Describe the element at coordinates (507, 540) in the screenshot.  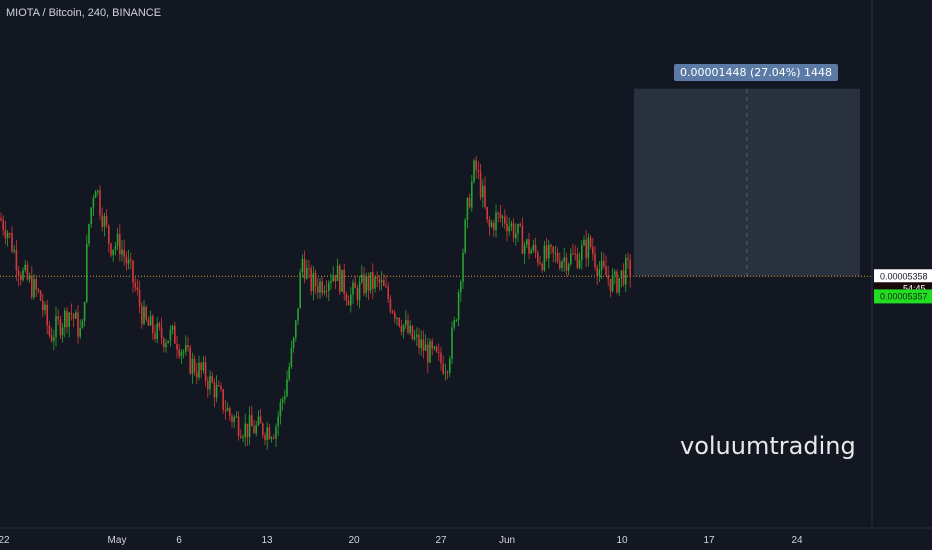
I see `x-tick-label: Jun` at that location.